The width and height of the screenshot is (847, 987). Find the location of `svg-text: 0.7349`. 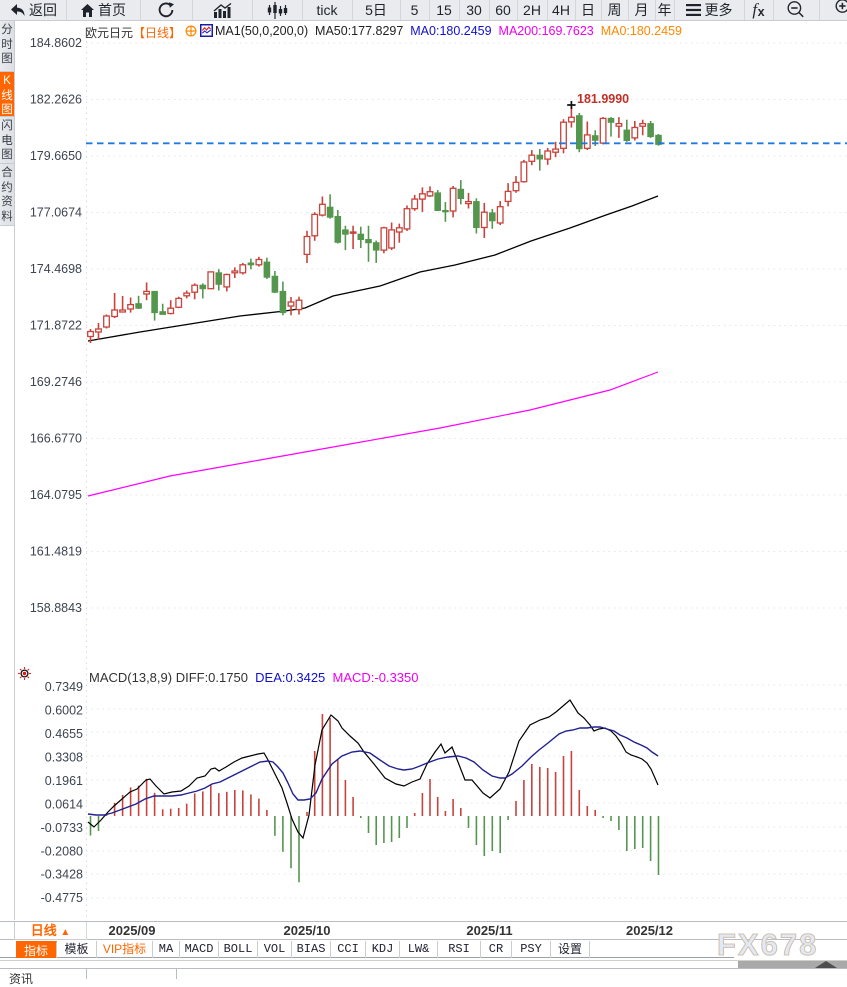

svg-text: 0.7349 is located at coordinates (64, 687).